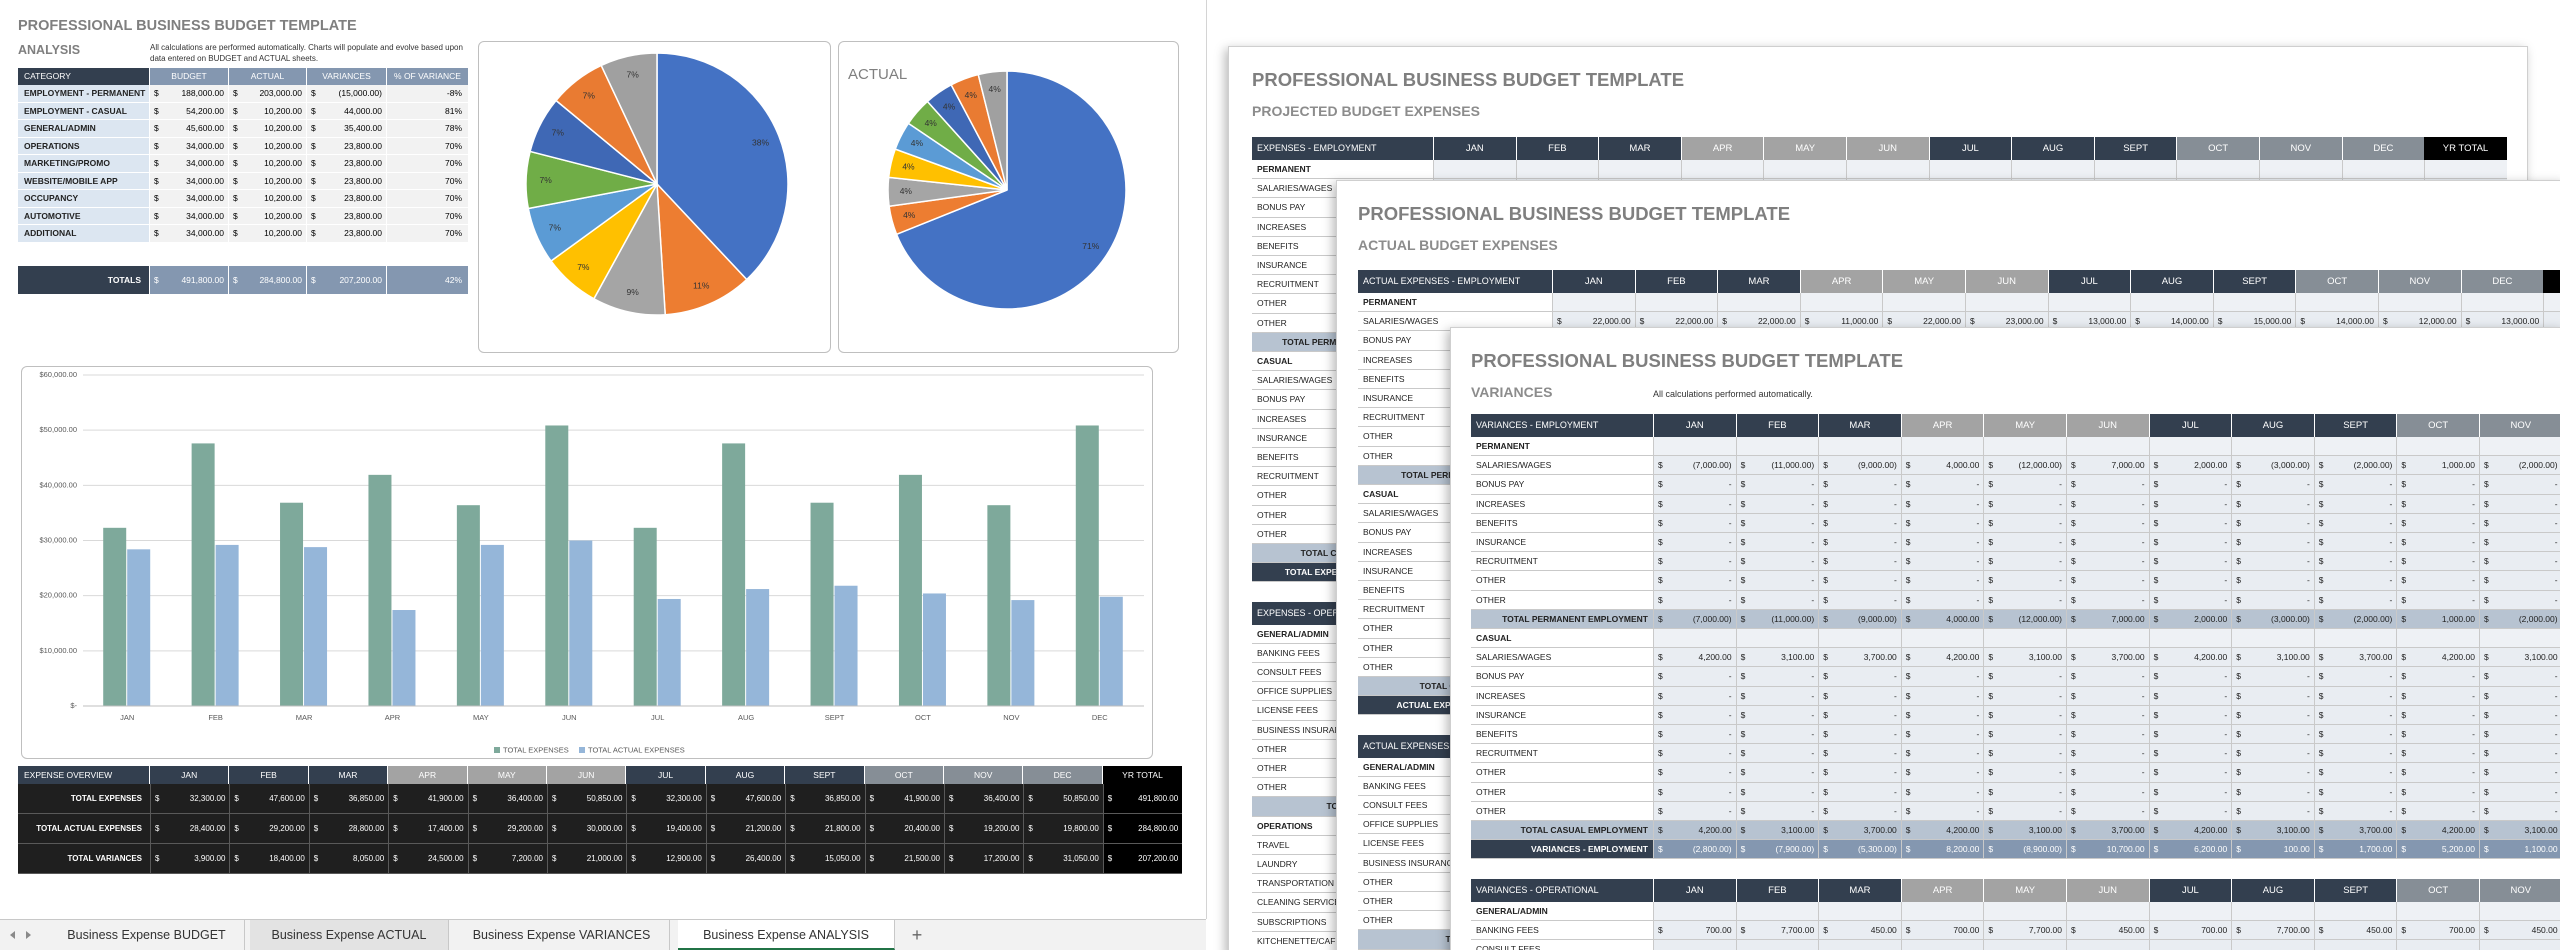 This screenshot has height=950, width=2560. Describe the element at coordinates (349, 935) in the screenshot. I see `sheet-tab: Business Expense ACTUAL` at that location.